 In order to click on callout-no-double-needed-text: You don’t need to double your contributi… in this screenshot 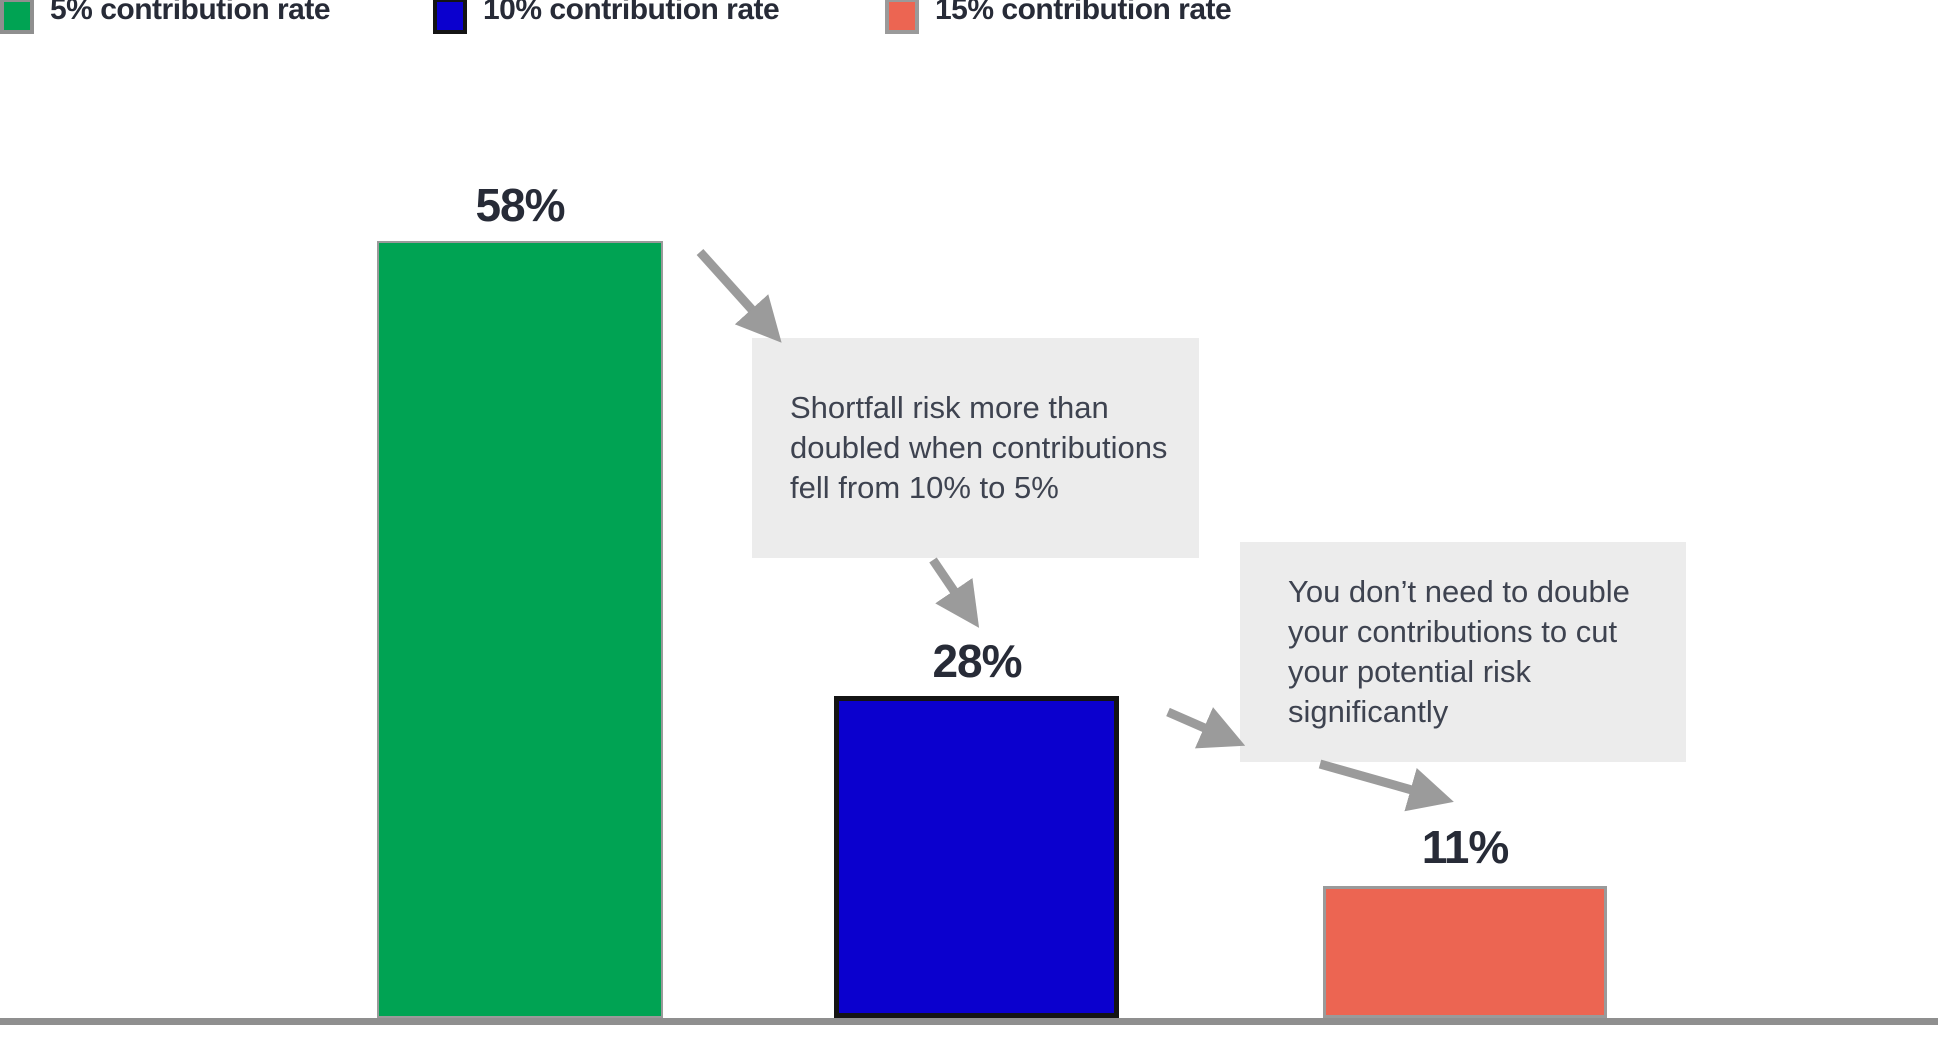, I will do `click(1459, 651)`.